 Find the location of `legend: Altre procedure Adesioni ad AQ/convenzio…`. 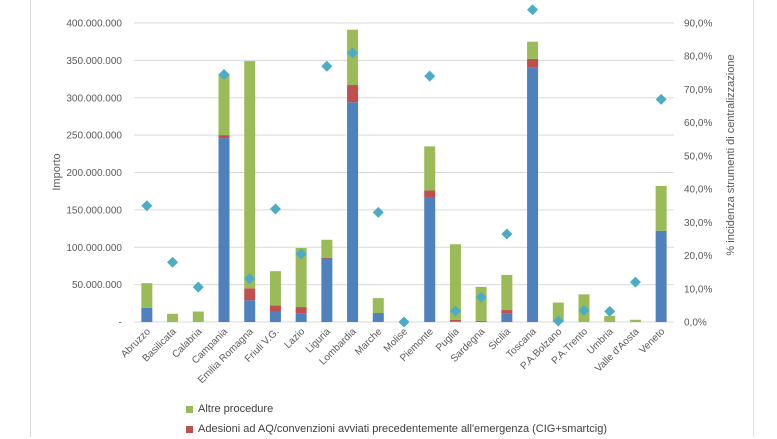

legend: Altre procedure Adesioni ad AQ/convenzio… is located at coordinates (396, 419).